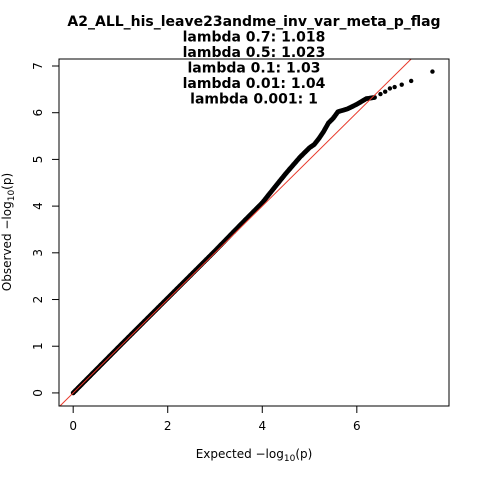 This screenshot has width=480, height=480. I want to click on x-tick-label: 0, so click(73, 426).